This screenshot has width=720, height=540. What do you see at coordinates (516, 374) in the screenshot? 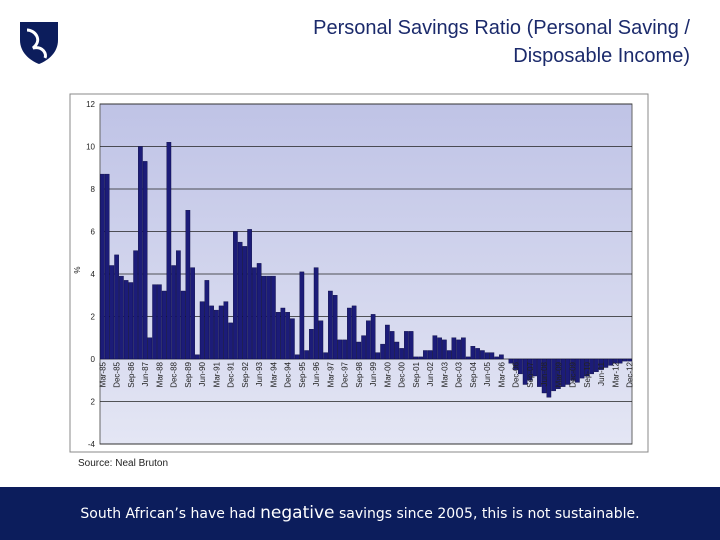
I see `x-tick-label: Dec-06` at bounding box center [516, 374].